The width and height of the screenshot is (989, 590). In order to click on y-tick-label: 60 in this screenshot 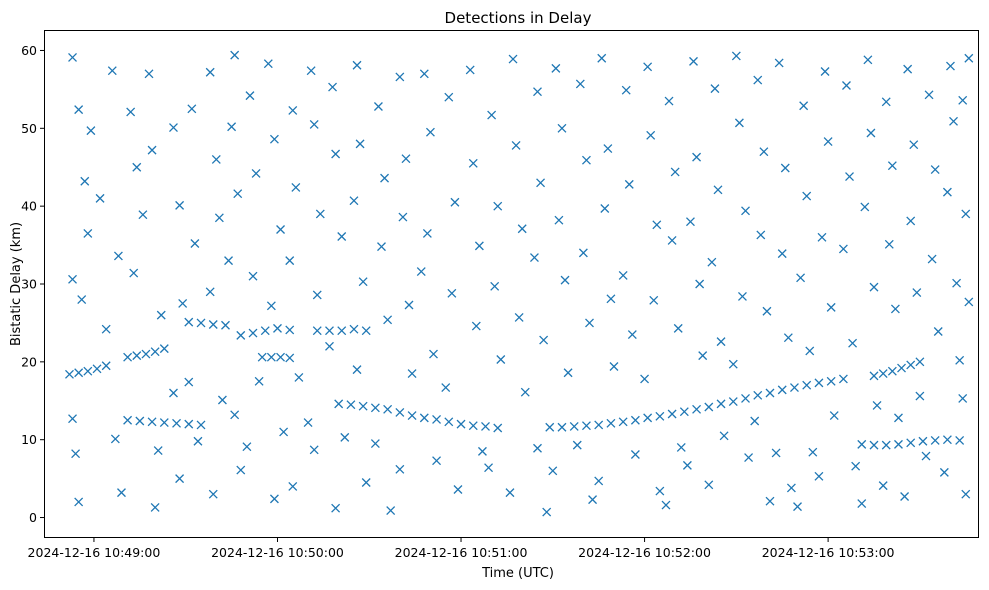, I will do `click(29, 50)`.